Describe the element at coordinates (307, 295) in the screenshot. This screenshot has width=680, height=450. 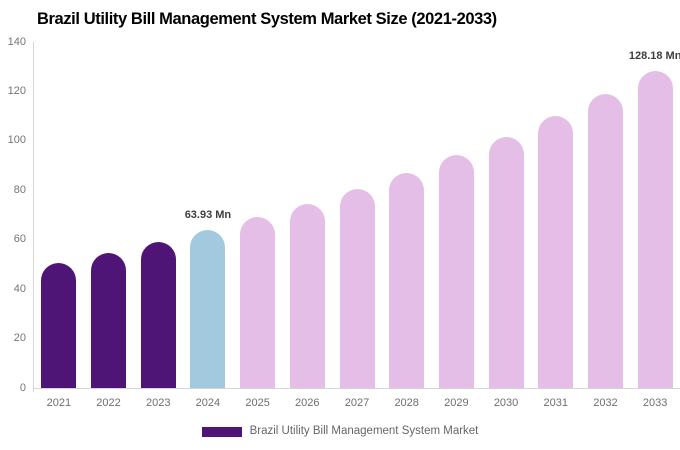
I see `bar-2026` at that location.